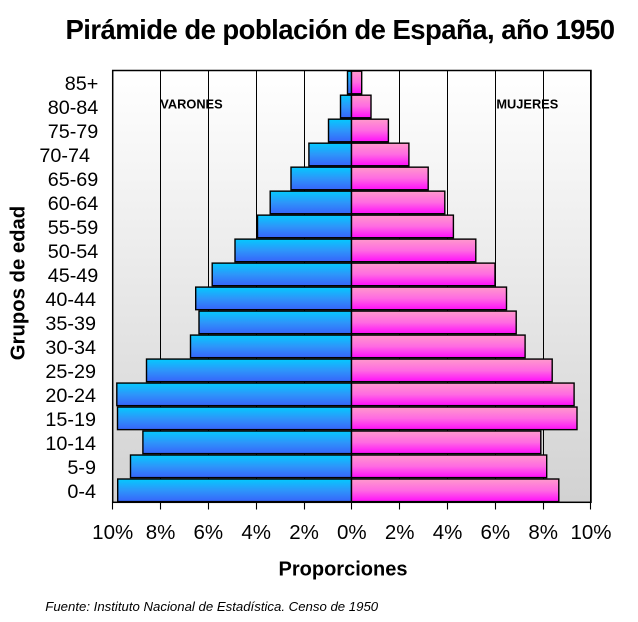 This screenshot has width=638, height=622. Describe the element at coordinates (81, 492) in the screenshot. I see `svg-text: 0-4` at that location.